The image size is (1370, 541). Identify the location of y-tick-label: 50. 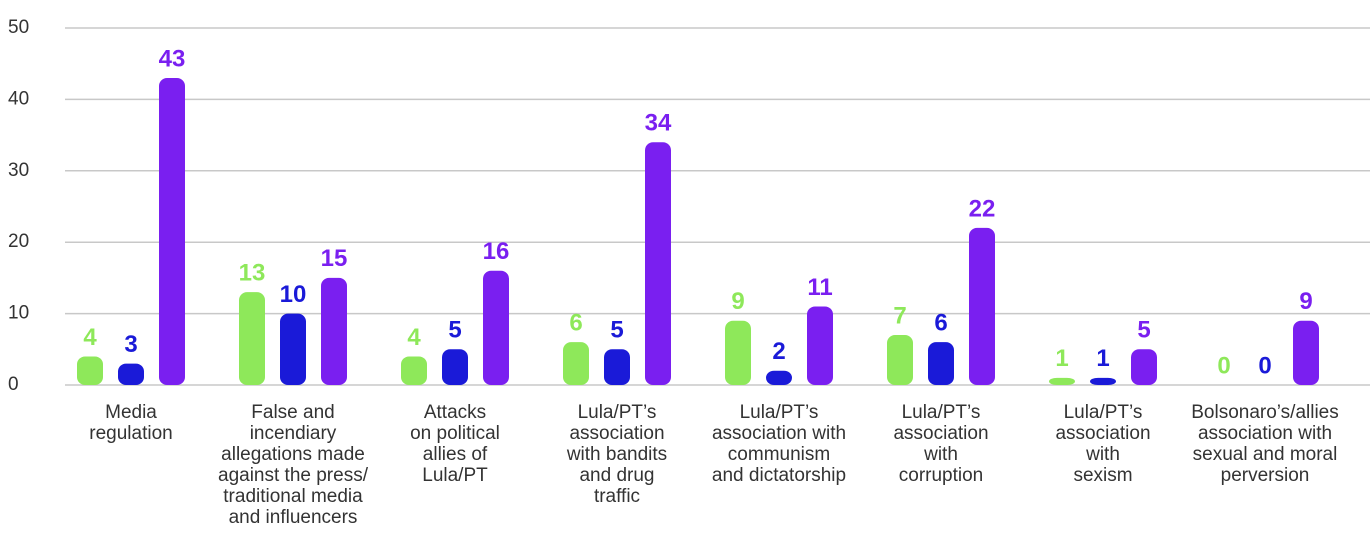
(18, 27).